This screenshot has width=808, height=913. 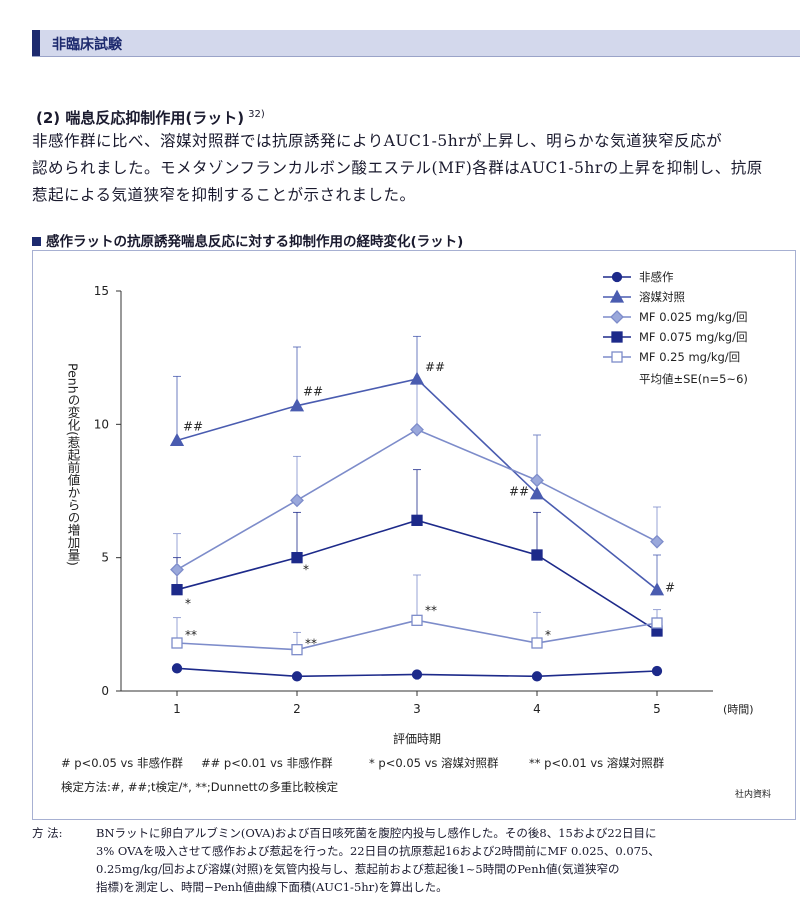 I want to click on method-line: 指標)を測定し、時間−Penh値曲線下面積(AUC1-5hr)を算出した。, so click(x=272, y=887).